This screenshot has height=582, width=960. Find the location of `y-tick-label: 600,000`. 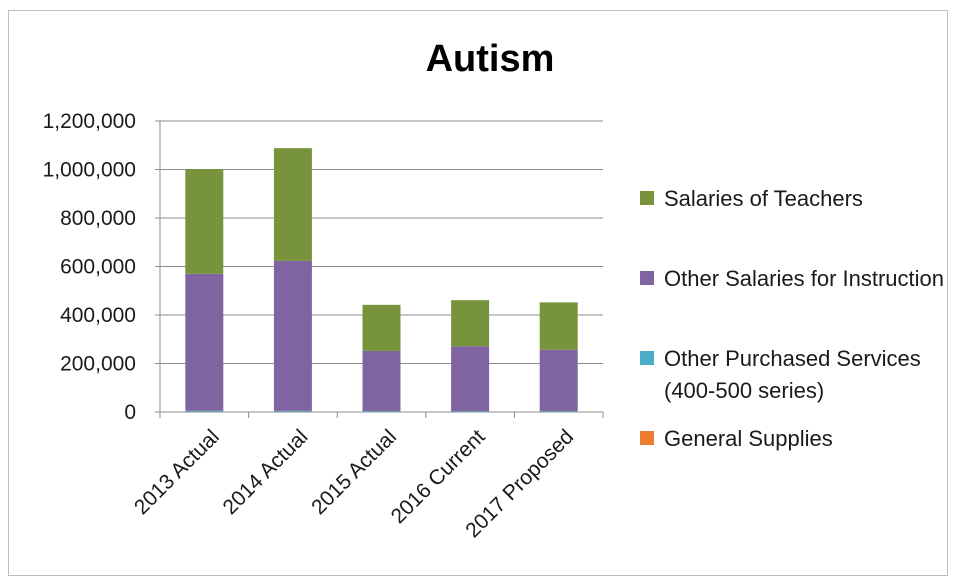

y-tick-label: 600,000 is located at coordinates (98, 267).